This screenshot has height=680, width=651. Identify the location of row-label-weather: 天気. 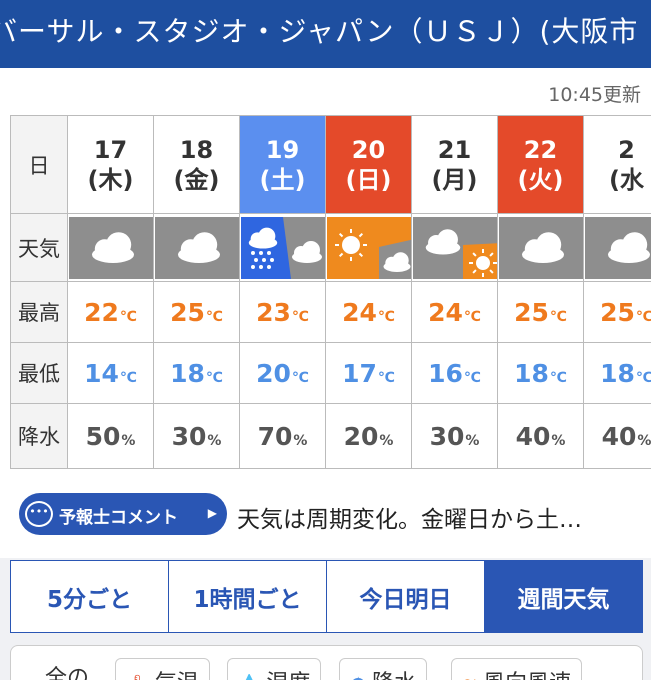
(39, 247).